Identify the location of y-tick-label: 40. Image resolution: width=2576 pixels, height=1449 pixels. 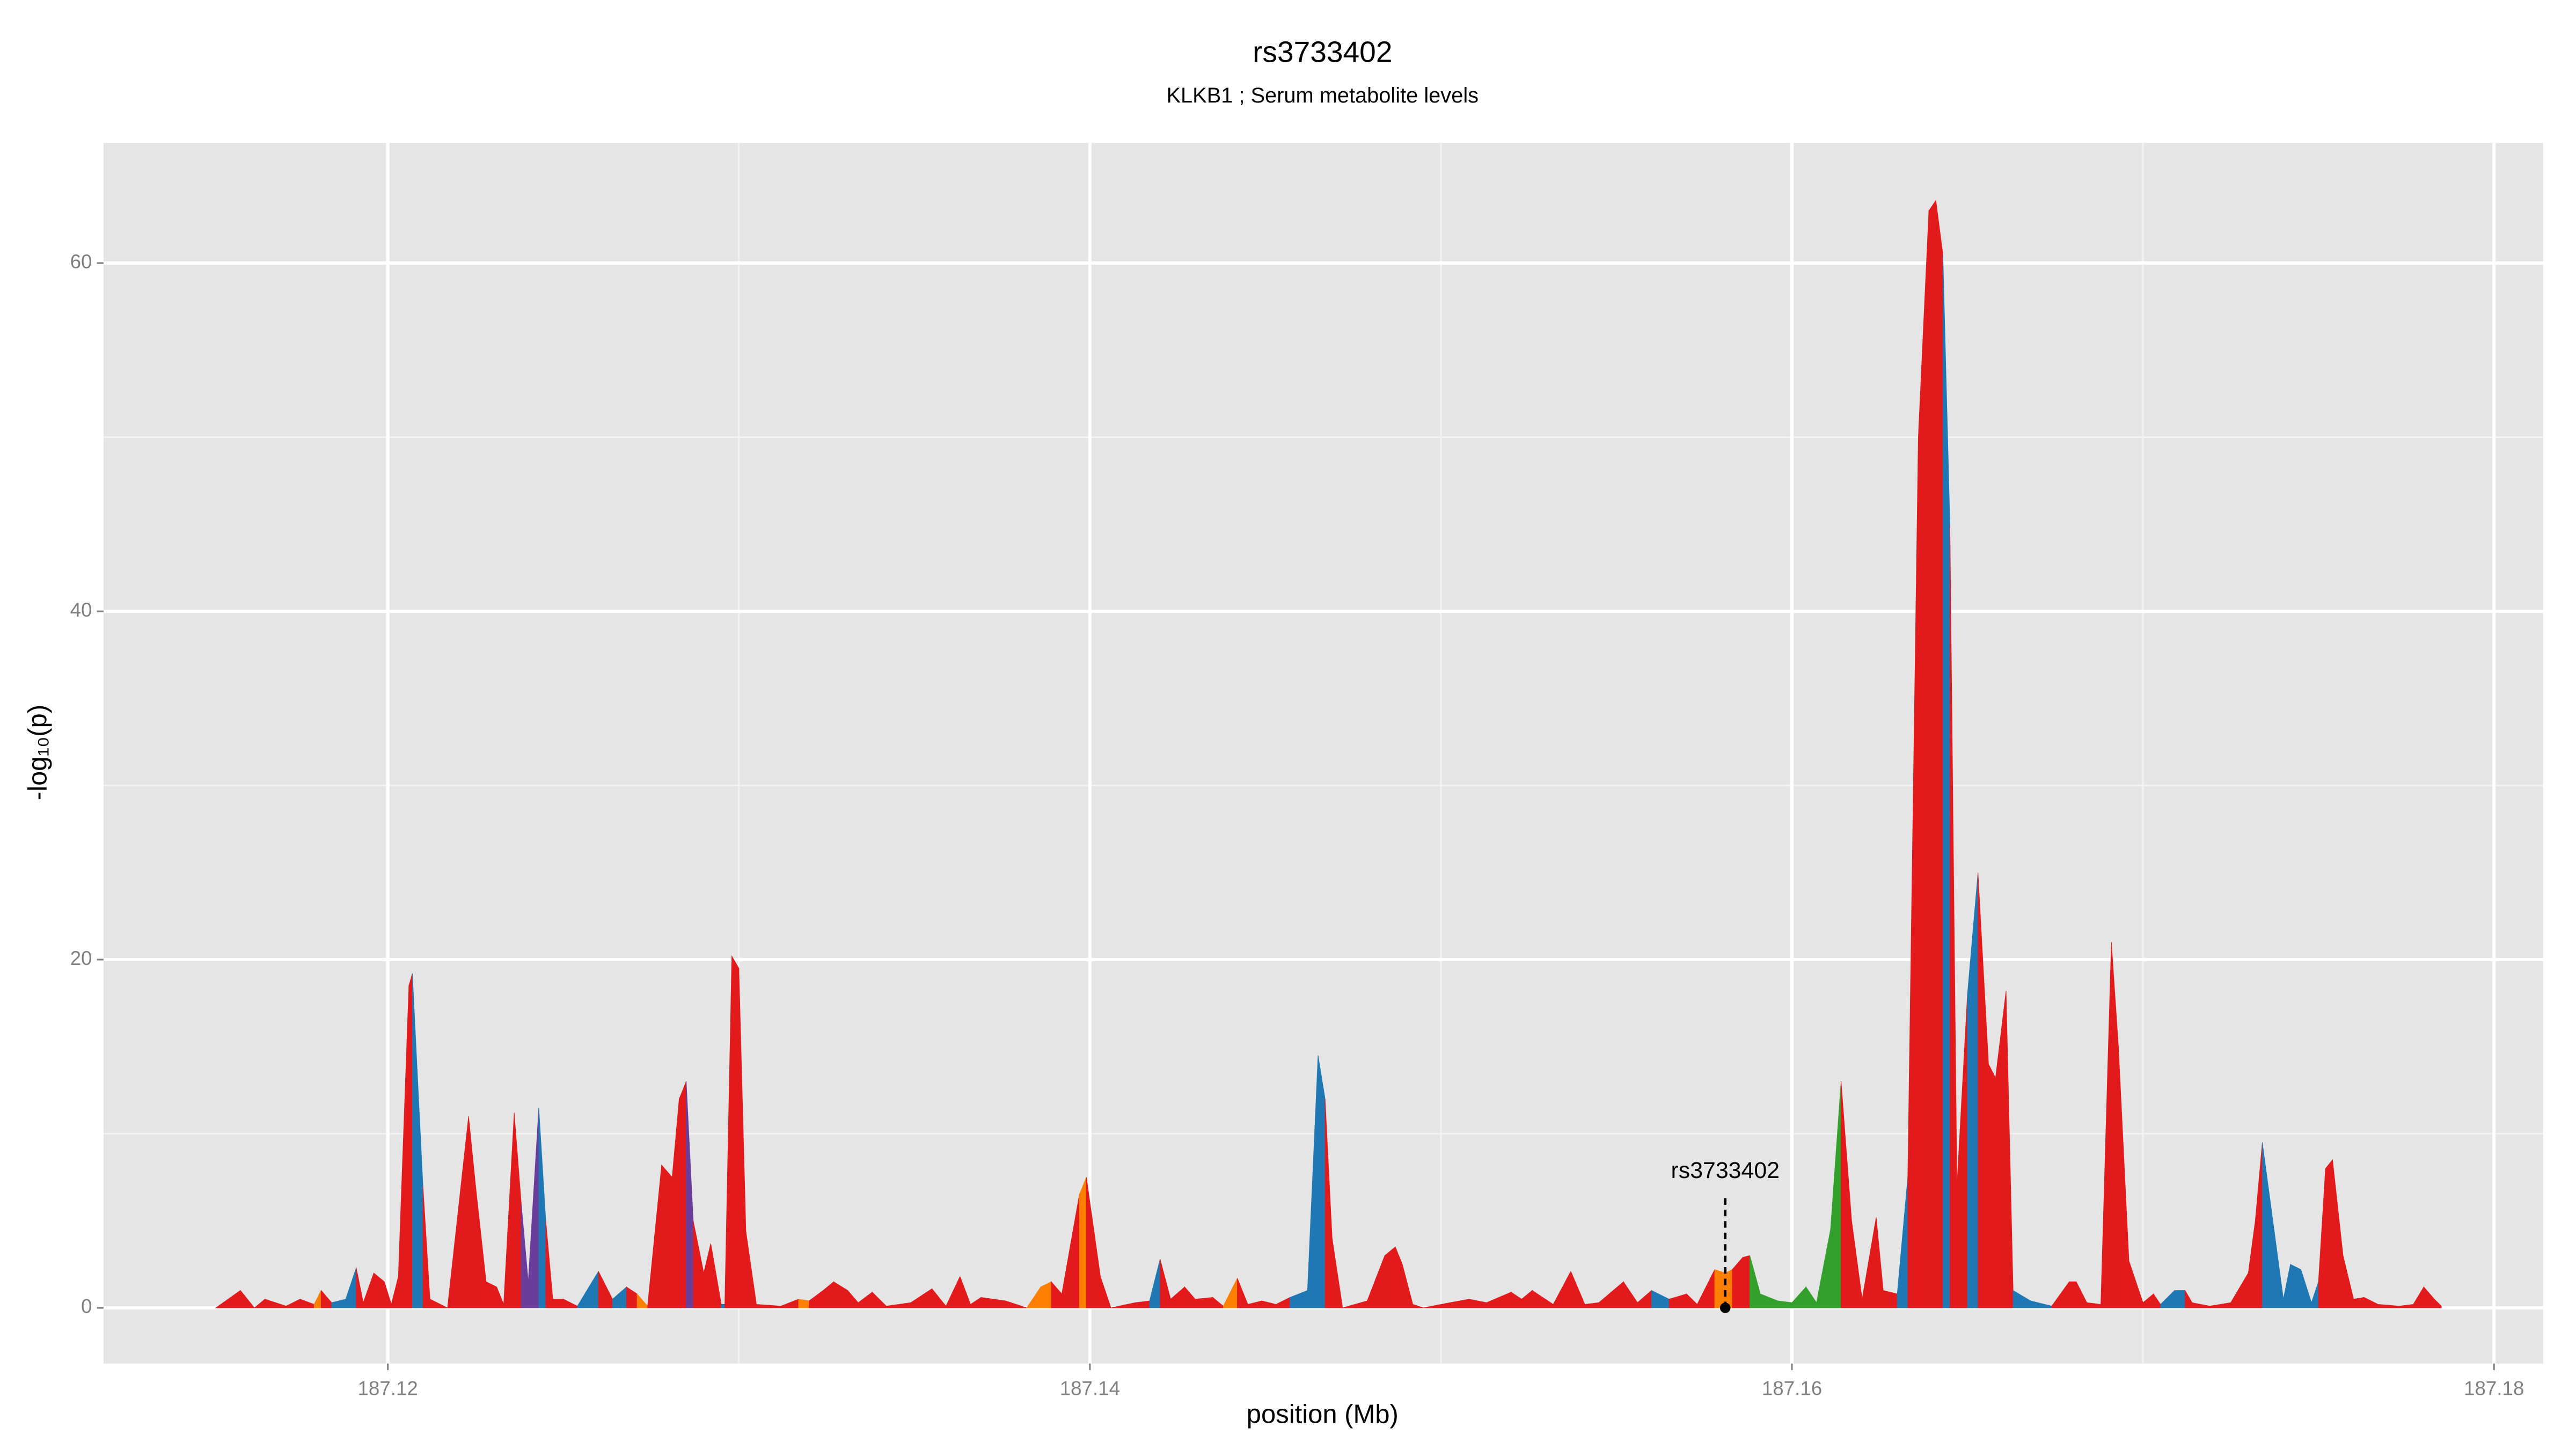
(81, 610).